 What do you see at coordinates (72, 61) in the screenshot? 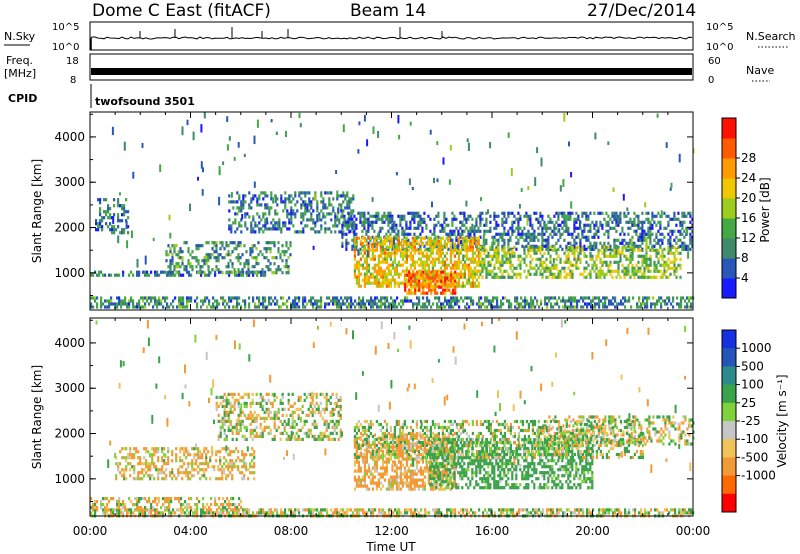
I see `freq-tick-top: 18` at bounding box center [72, 61].